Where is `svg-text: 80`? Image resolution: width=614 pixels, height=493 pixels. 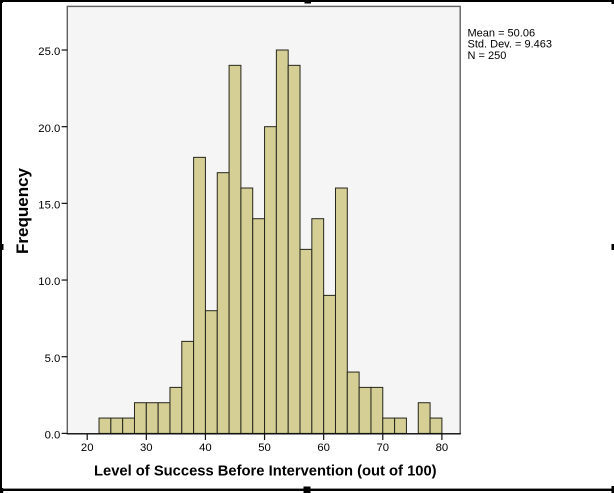 svg-text: 80 is located at coordinates (442, 448).